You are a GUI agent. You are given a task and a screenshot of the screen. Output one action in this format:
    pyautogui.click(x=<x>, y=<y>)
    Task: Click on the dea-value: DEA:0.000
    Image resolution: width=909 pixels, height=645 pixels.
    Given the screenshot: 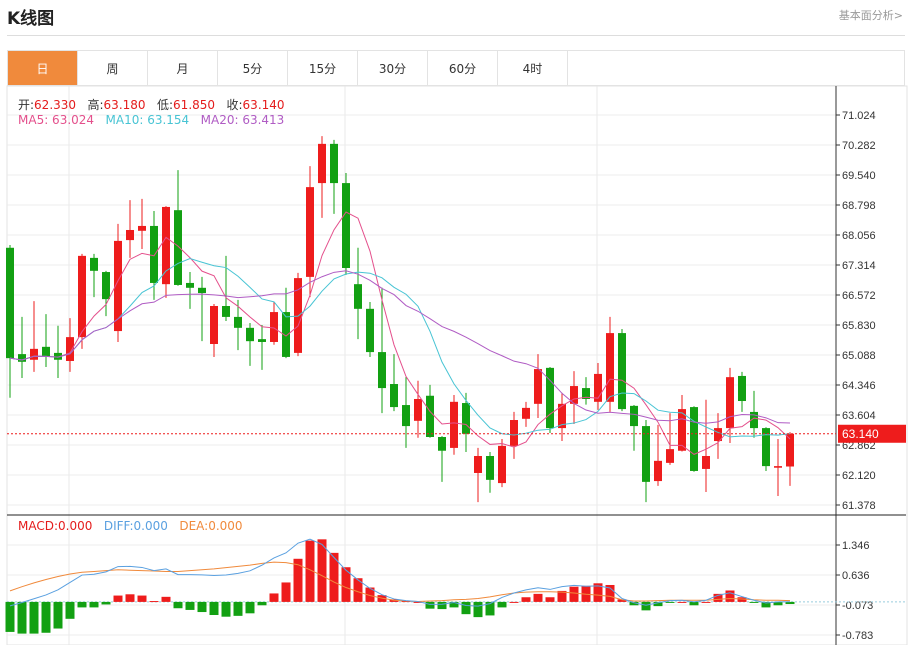 What is the action you would take?
    pyautogui.click(x=211, y=526)
    